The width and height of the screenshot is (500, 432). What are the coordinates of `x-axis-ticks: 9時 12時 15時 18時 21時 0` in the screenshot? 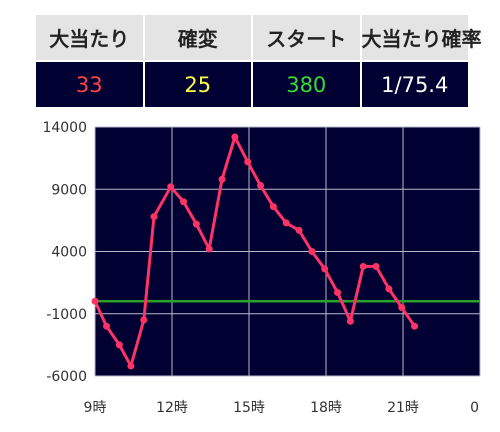 It's located at (281, 408).